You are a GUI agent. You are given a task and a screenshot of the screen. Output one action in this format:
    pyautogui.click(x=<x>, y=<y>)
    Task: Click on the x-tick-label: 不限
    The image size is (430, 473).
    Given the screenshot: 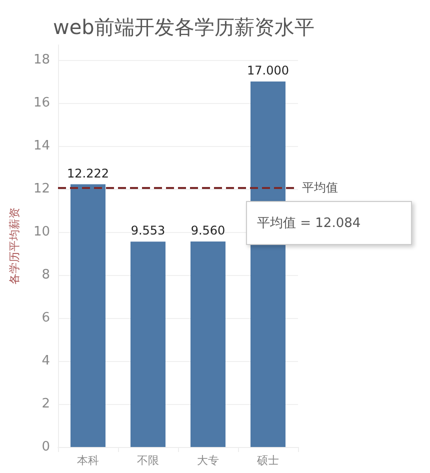 What is the action you would take?
    pyautogui.click(x=148, y=460)
    